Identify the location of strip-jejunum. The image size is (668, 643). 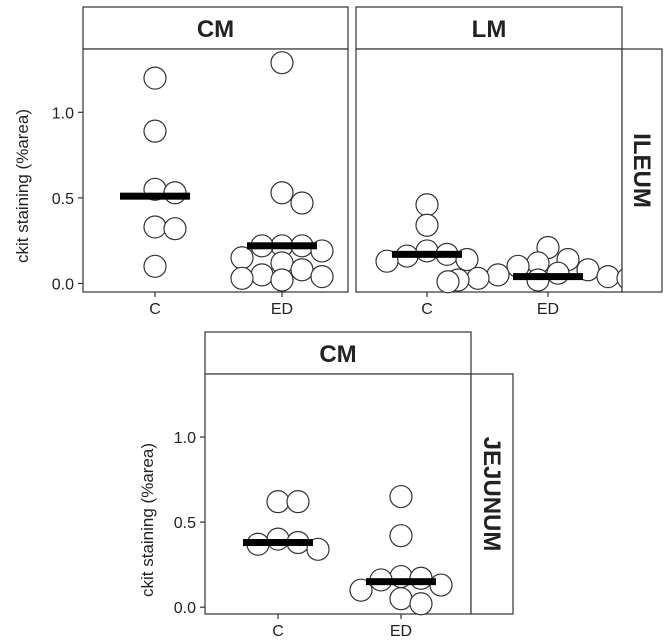
(492, 494).